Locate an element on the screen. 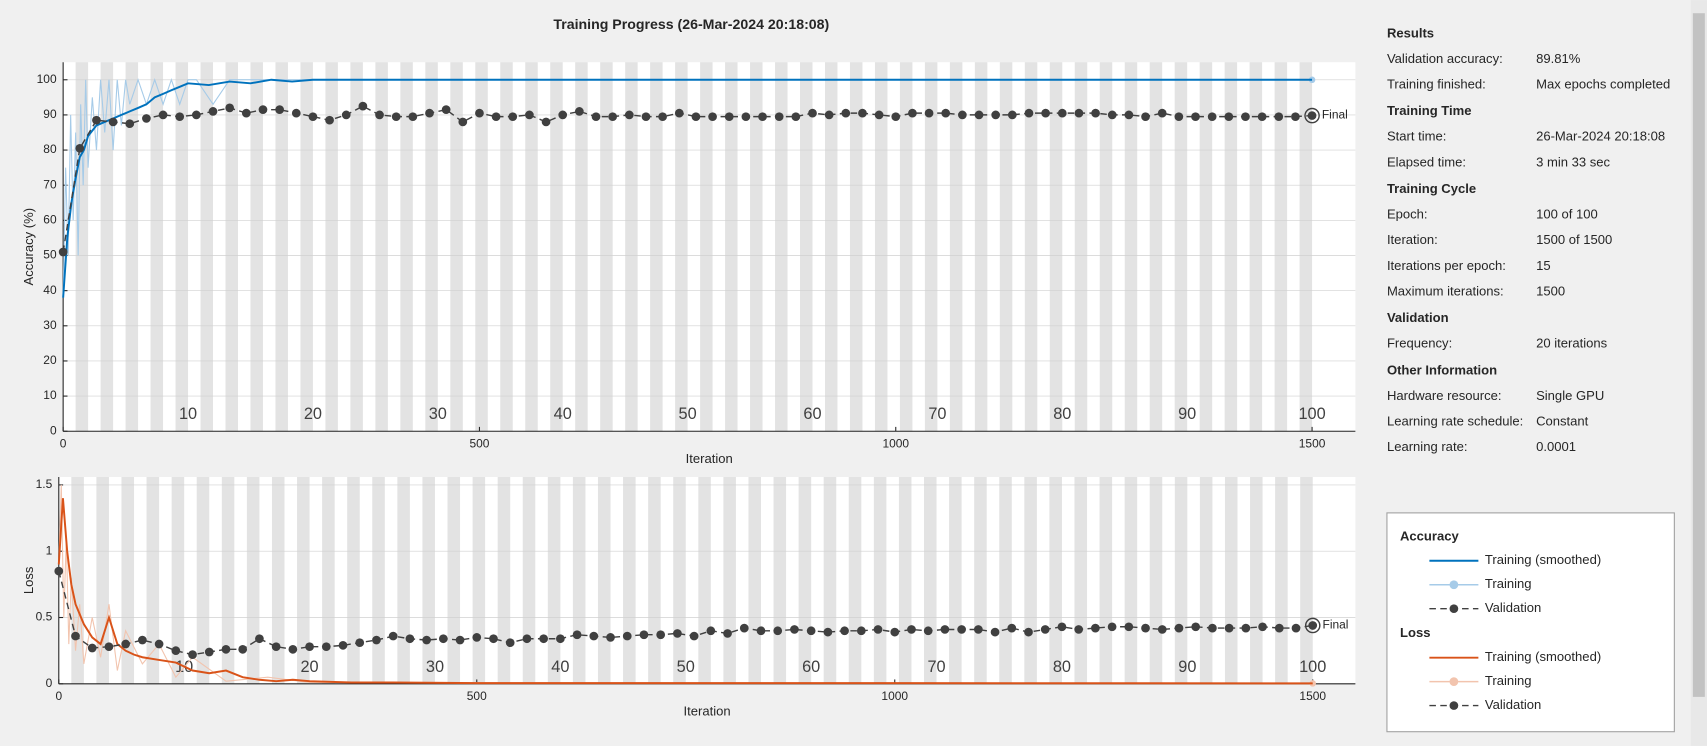 The height and width of the screenshot is (746, 1707). legend-box is located at coordinates (1530, 622).